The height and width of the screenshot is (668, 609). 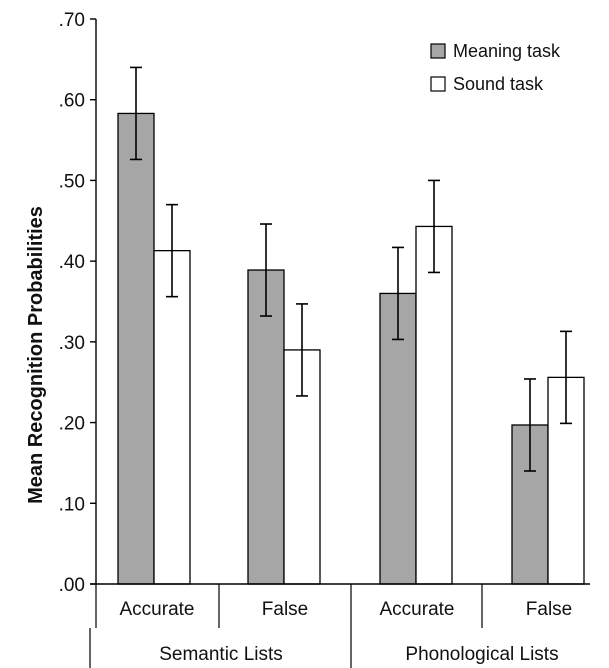 What do you see at coordinates (495, 67) in the screenshot?
I see `legend: Meaning task Sound task` at bounding box center [495, 67].